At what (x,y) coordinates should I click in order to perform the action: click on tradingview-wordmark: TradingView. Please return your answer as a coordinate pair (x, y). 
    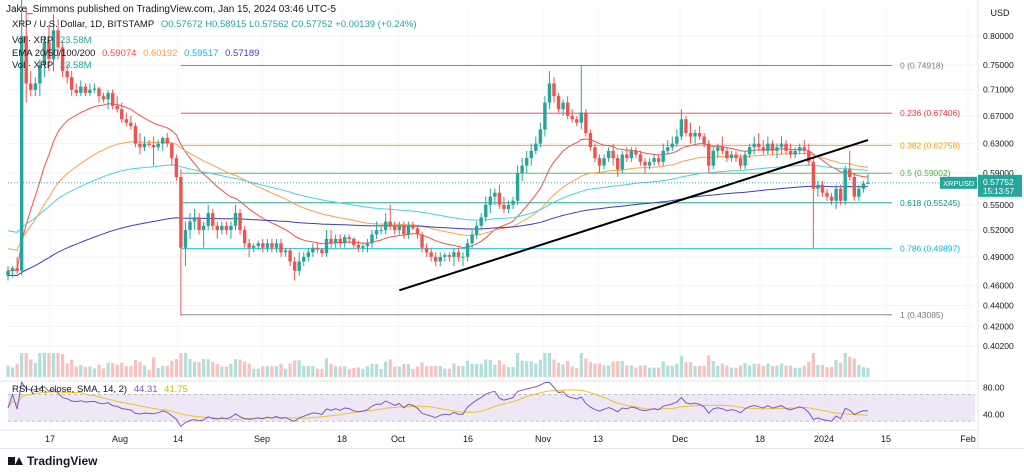
    Looking at the image, I should click on (62, 461).